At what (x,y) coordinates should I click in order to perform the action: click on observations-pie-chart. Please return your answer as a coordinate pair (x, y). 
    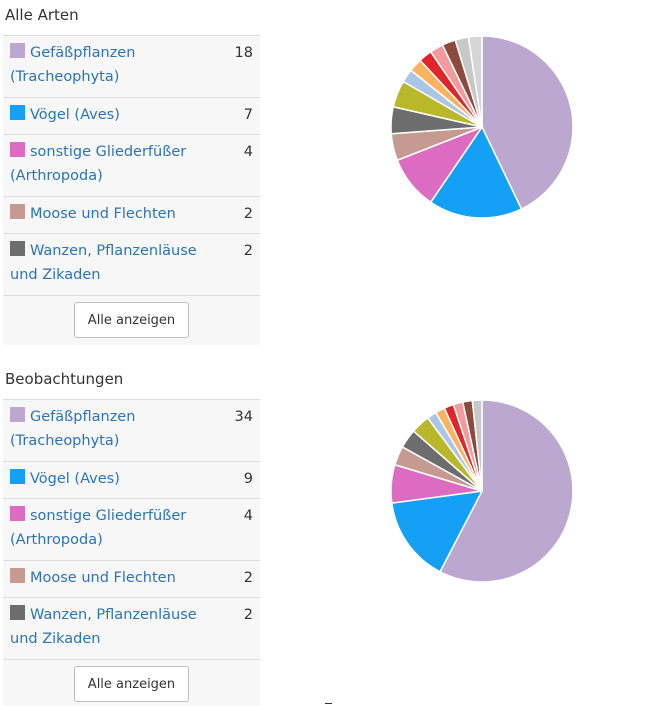
    Looking at the image, I should click on (482, 491).